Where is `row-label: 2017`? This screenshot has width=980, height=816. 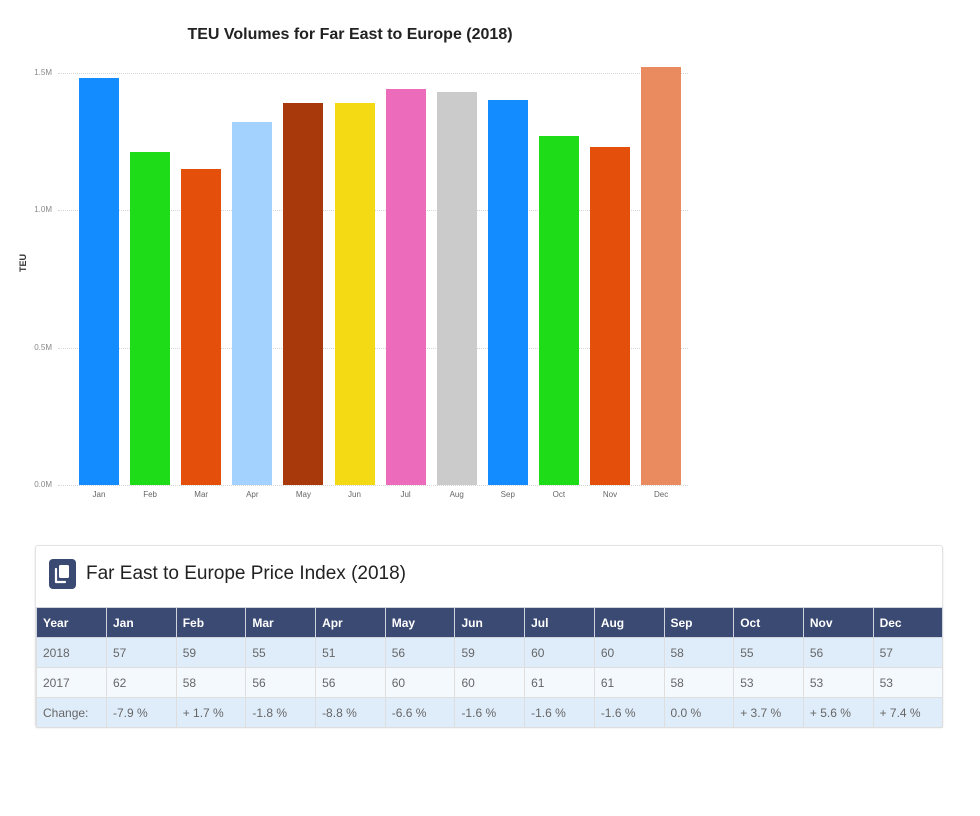
row-label: 2017 is located at coordinates (71, 682).